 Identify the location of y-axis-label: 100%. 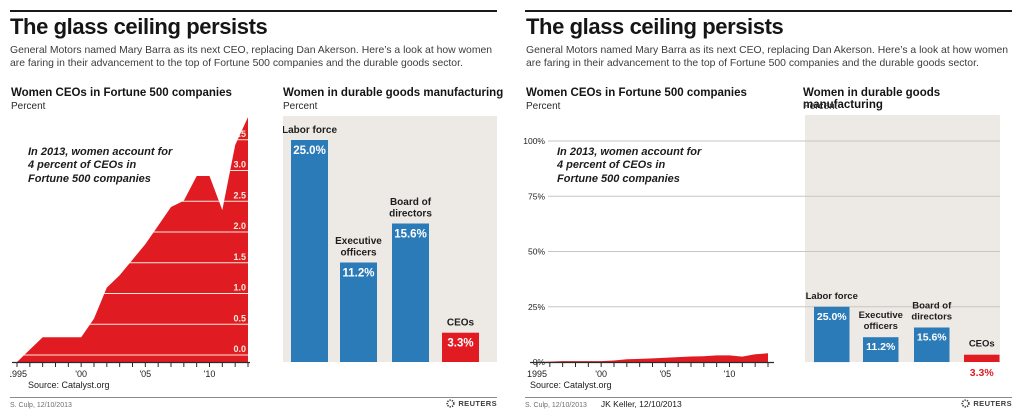
(534, 141).